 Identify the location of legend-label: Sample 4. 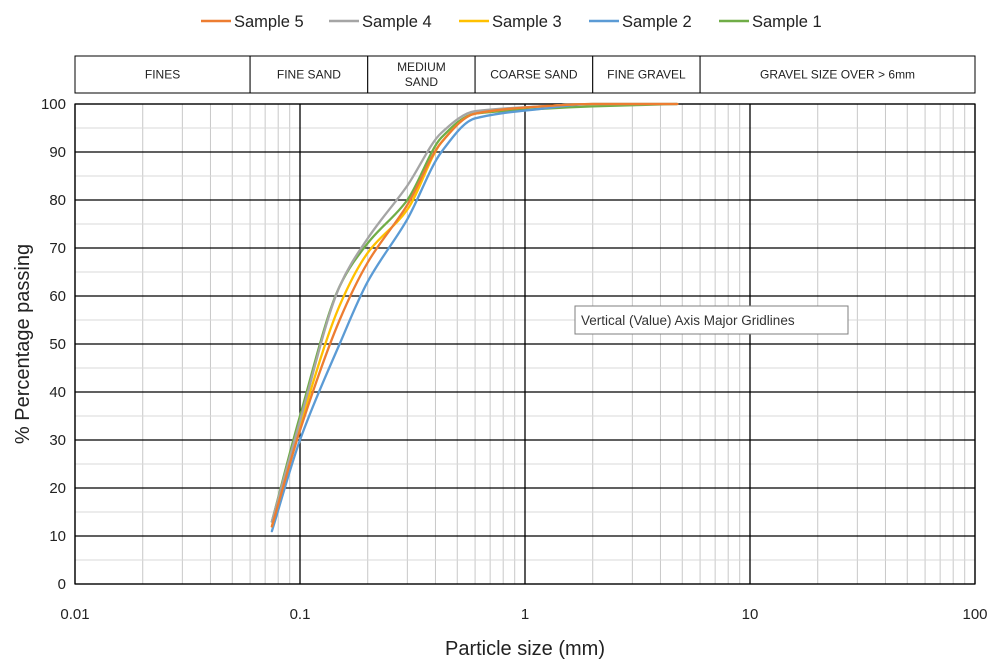
(397, 22).